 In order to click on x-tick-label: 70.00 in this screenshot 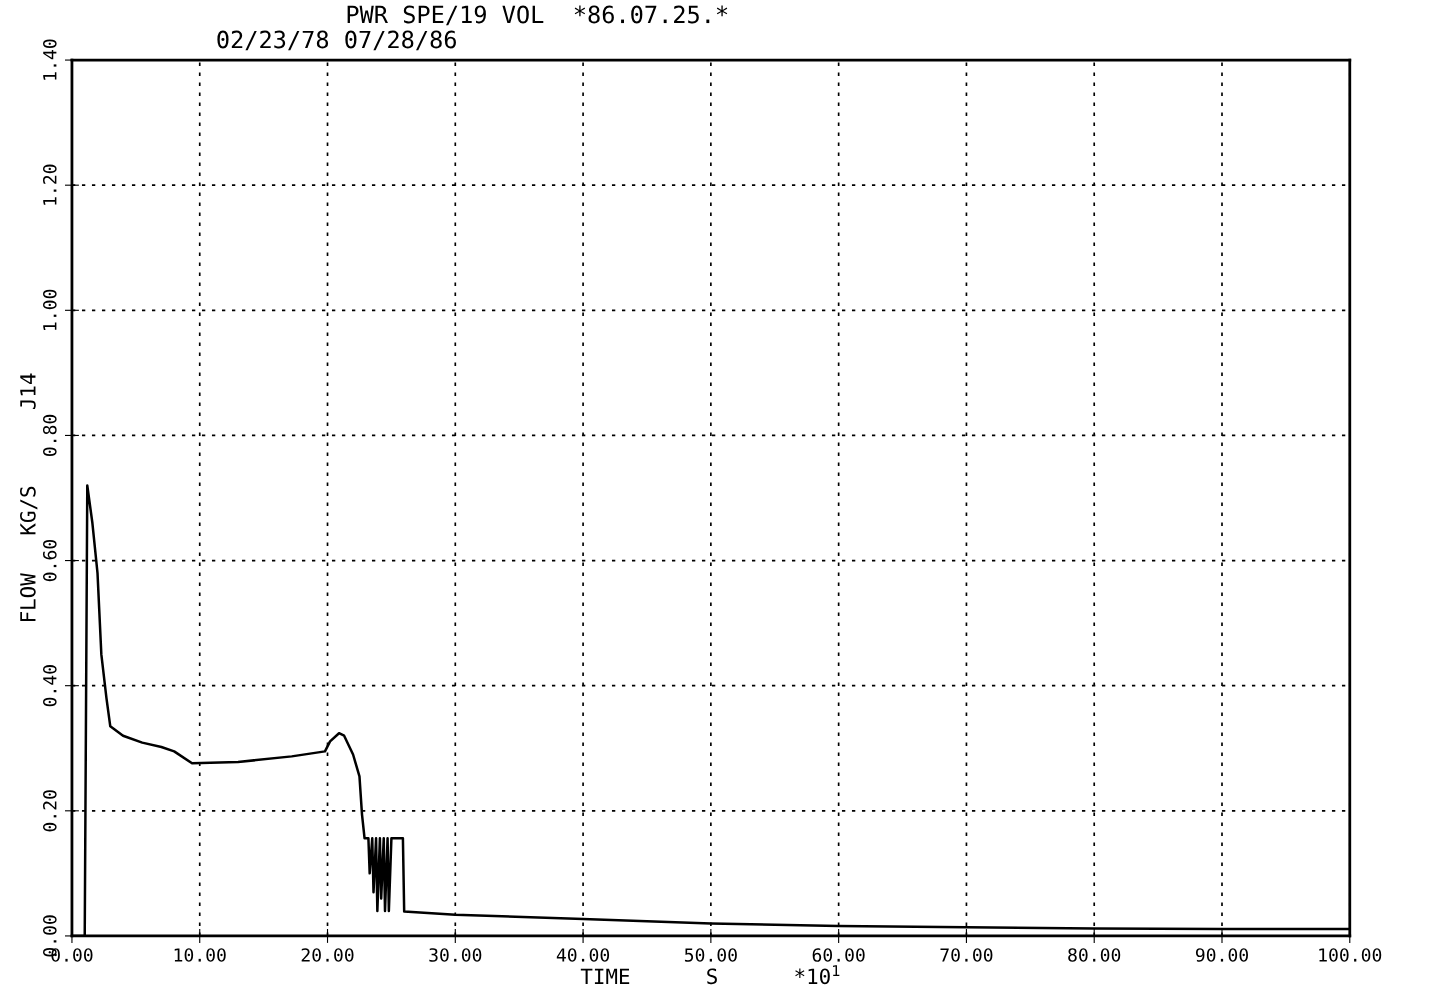, I will do `click(966, 955)`.